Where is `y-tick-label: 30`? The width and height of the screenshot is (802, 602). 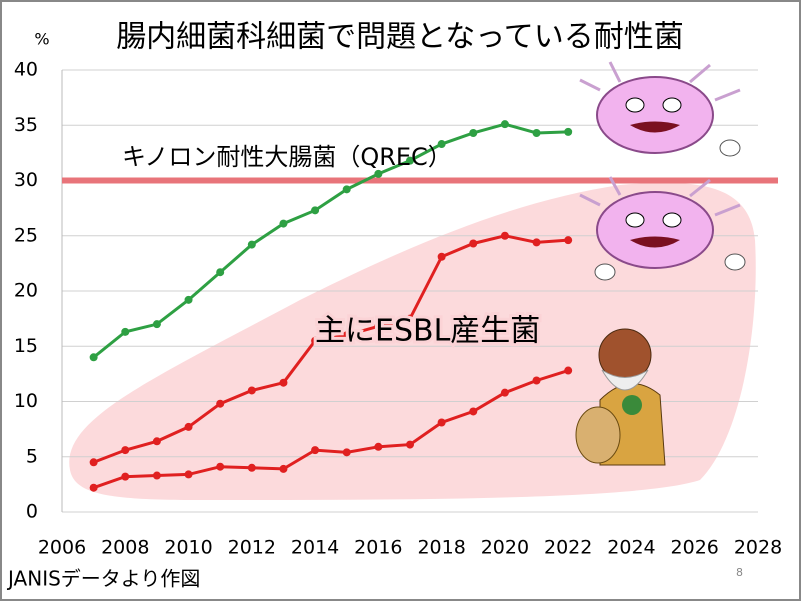
y-tick-label: 30 is located at coordinates (26, 180).